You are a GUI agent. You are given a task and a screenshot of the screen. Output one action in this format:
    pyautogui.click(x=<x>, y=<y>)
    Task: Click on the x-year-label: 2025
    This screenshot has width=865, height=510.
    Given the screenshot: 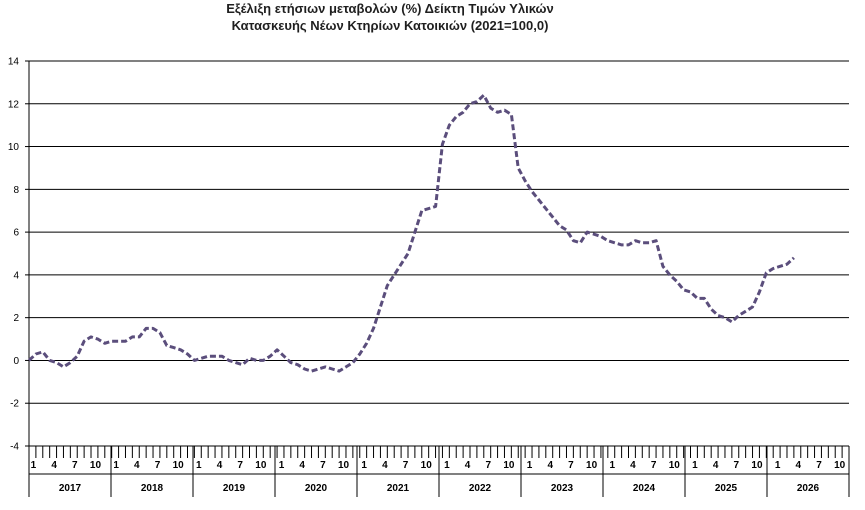 What is the action you would take?
    pyautogui.click(x=726, y=488)
    